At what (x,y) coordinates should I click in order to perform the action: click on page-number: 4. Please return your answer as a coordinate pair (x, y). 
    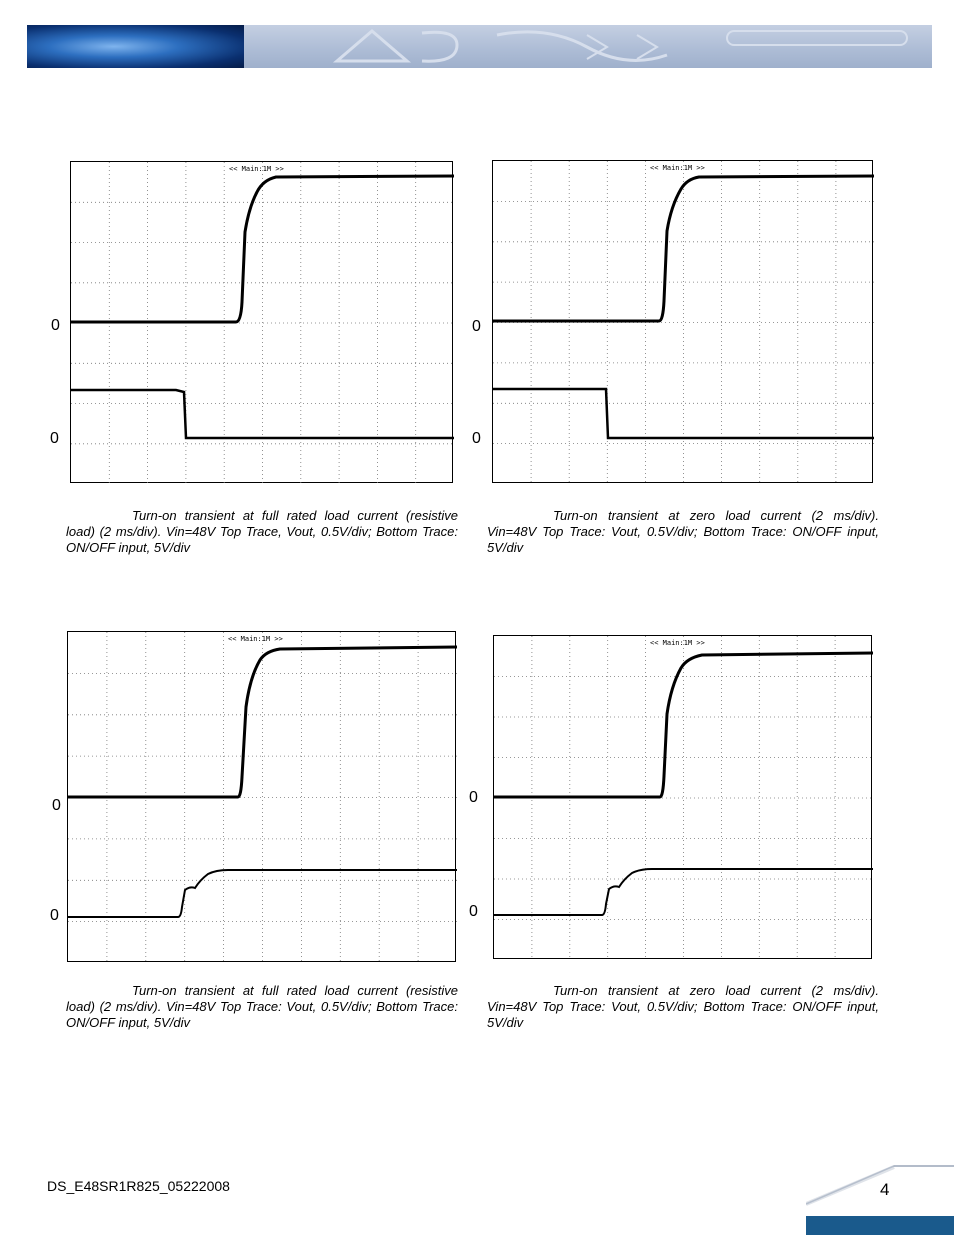
    Looking at the image, I should click on (885, 1189).